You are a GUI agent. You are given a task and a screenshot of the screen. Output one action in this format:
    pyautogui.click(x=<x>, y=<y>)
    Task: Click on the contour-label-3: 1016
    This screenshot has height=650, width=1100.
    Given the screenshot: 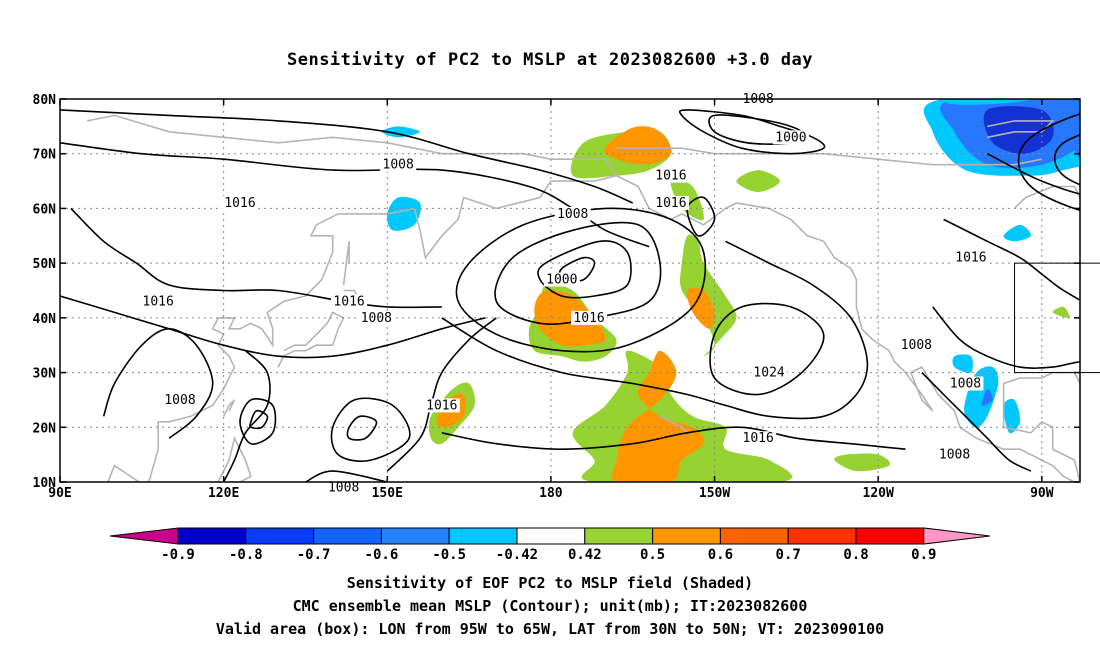 What is the action you would take?
    pyautogui.click(x=670, y=176)
    